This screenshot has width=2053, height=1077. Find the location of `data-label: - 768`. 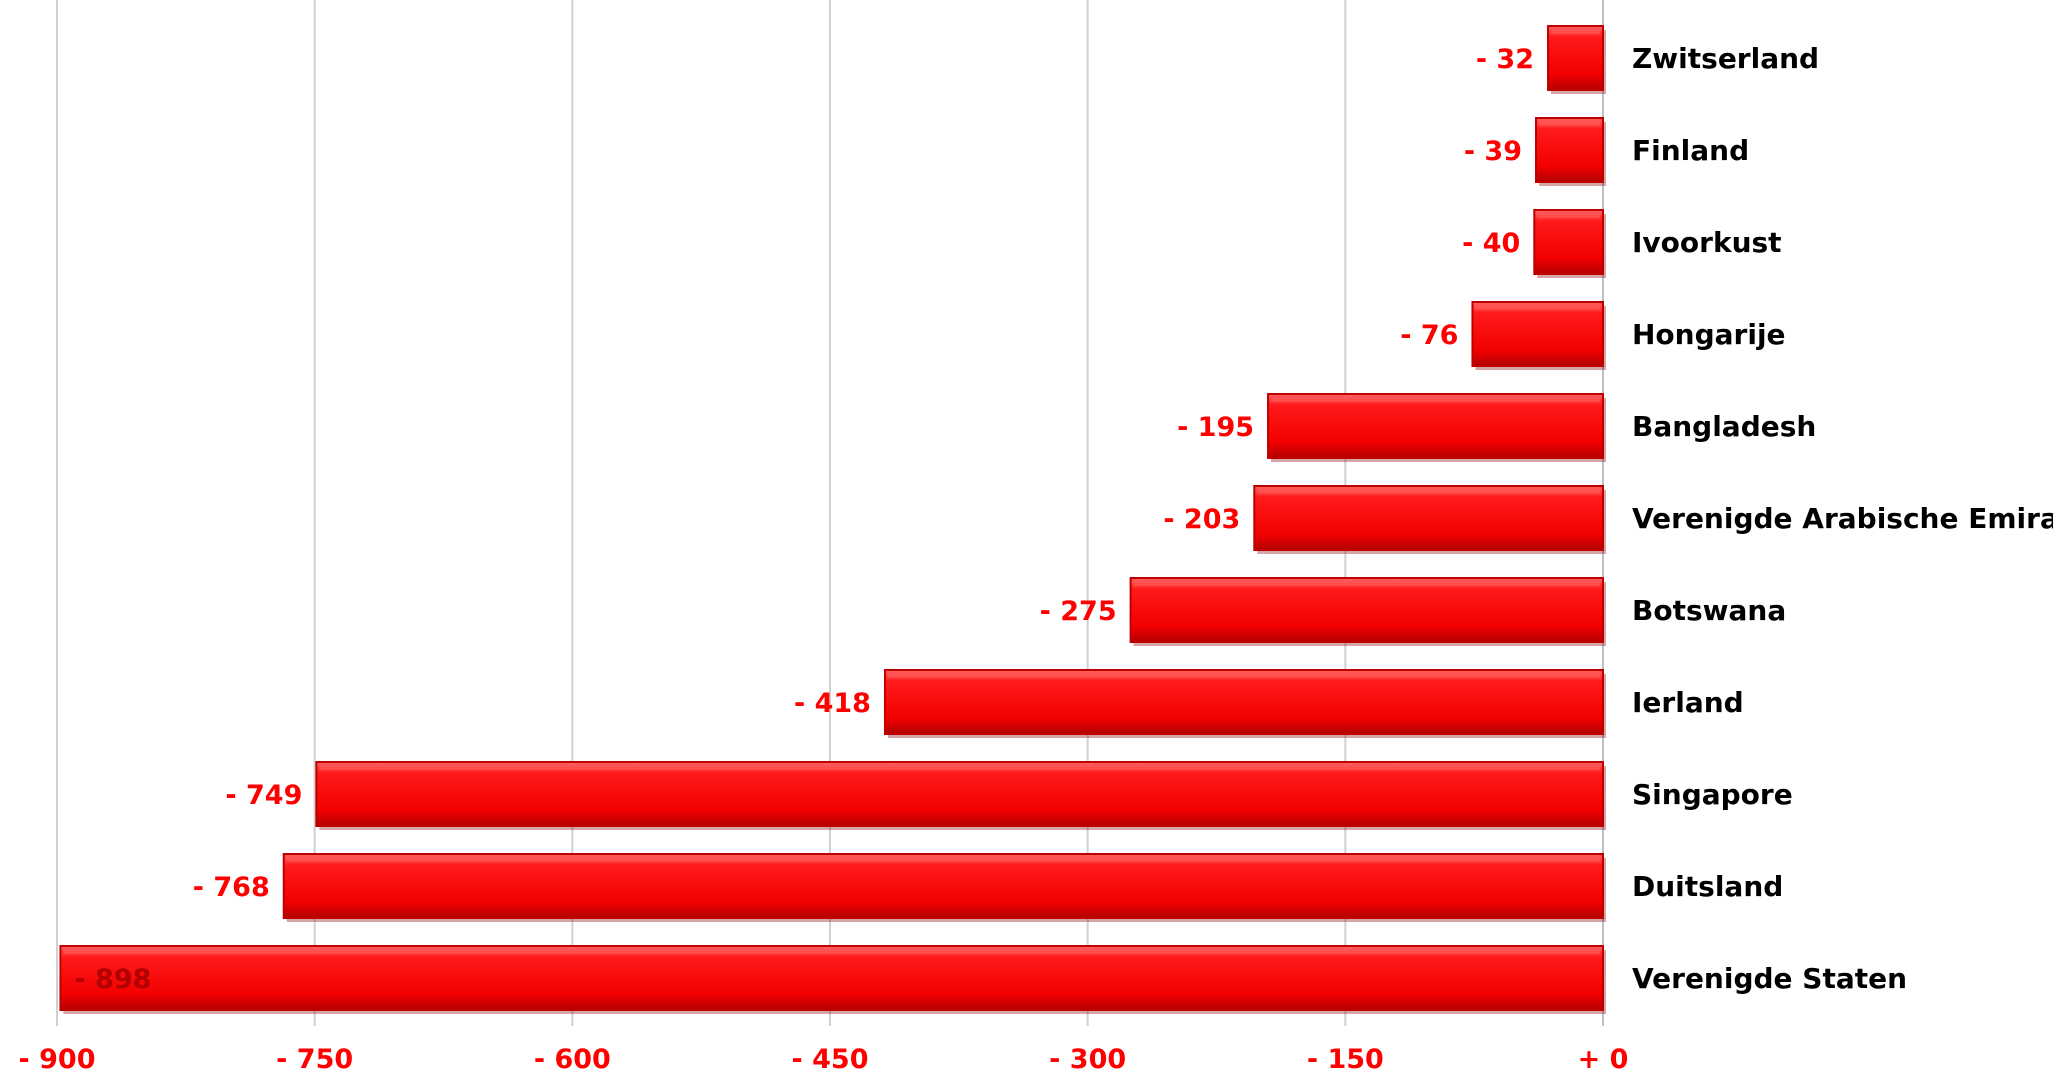

data-label: - 768 is located at coordinates (231, 887).